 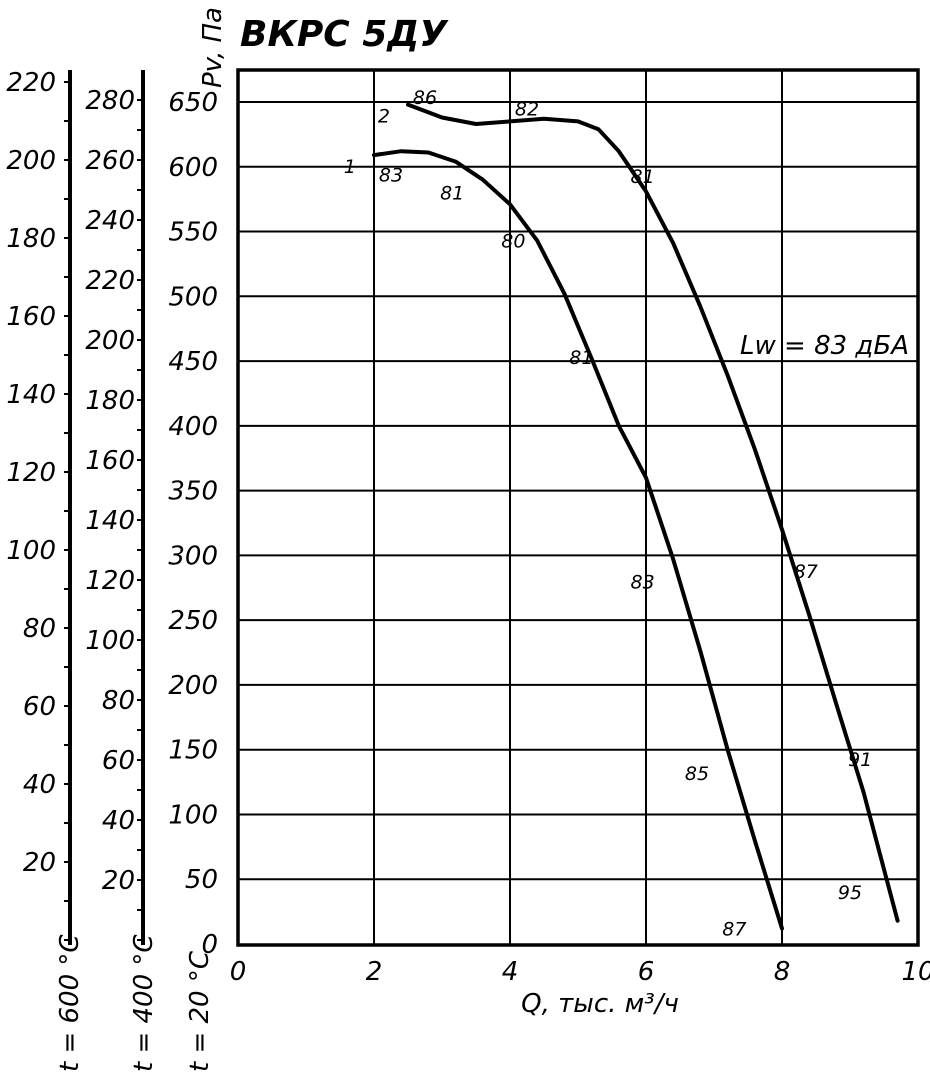 What do you see at coordinates (31, 239) in the screenshot?
I see `tscale1-label-180: 180` at bounding box center [31, 239].